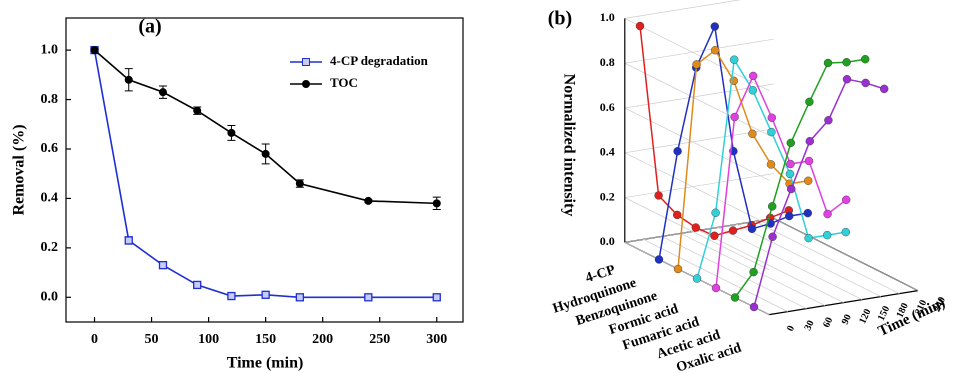  I want to click on z-tick-label: 0.8, so click(607, 62).